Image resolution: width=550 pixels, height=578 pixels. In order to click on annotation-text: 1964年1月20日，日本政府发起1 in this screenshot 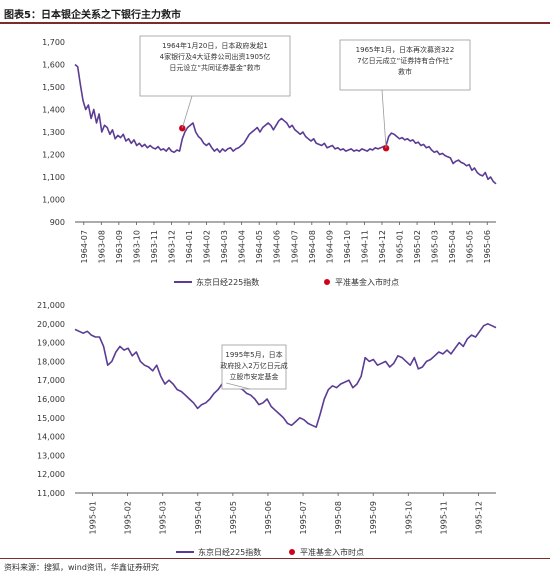, I will do `click(215, 45)`.